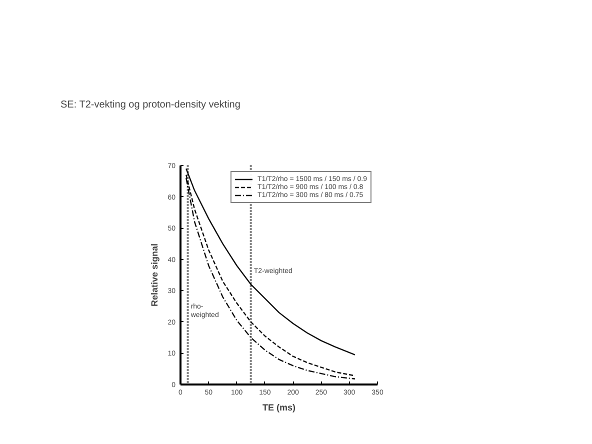  I want to click on y-axis-title: Relative signal, so click(155, 275).